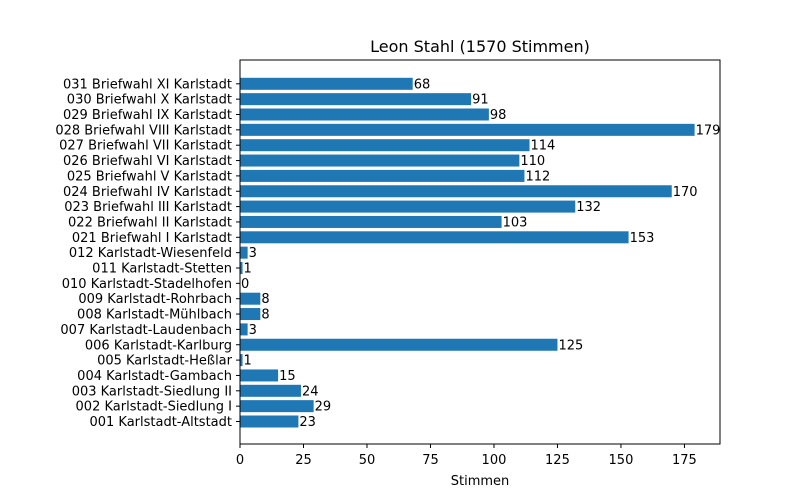 This screenshot has height=500, width=800. What do you see at coordinates (155, 299) in the screenshot?
I see `y-tick-label: 009 Karlstadt-Rohrbach` at bounding box center [155, 299].